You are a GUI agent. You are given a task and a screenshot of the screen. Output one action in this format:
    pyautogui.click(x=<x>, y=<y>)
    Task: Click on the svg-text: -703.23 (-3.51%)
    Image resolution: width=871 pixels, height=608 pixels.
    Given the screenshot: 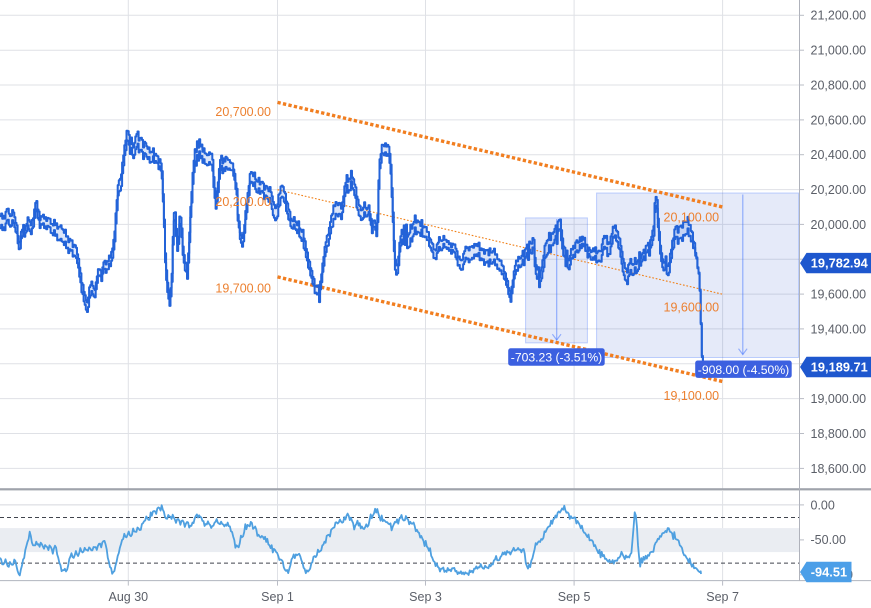 What is the action you would take?
    pyautogui.click(x=556, y=358)
    